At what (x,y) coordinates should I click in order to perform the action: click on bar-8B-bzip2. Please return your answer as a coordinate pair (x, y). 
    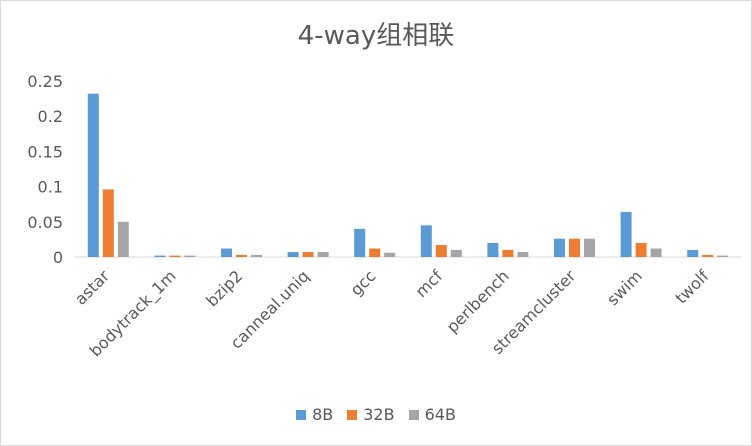
    Looking at the image, I should click on (226, 252).